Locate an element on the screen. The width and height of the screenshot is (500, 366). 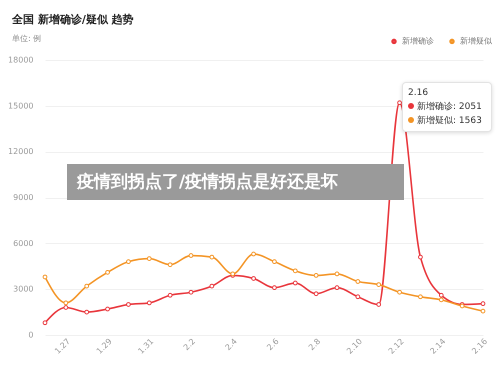
annotation: 2.16 is located at coordinates (419, 93).